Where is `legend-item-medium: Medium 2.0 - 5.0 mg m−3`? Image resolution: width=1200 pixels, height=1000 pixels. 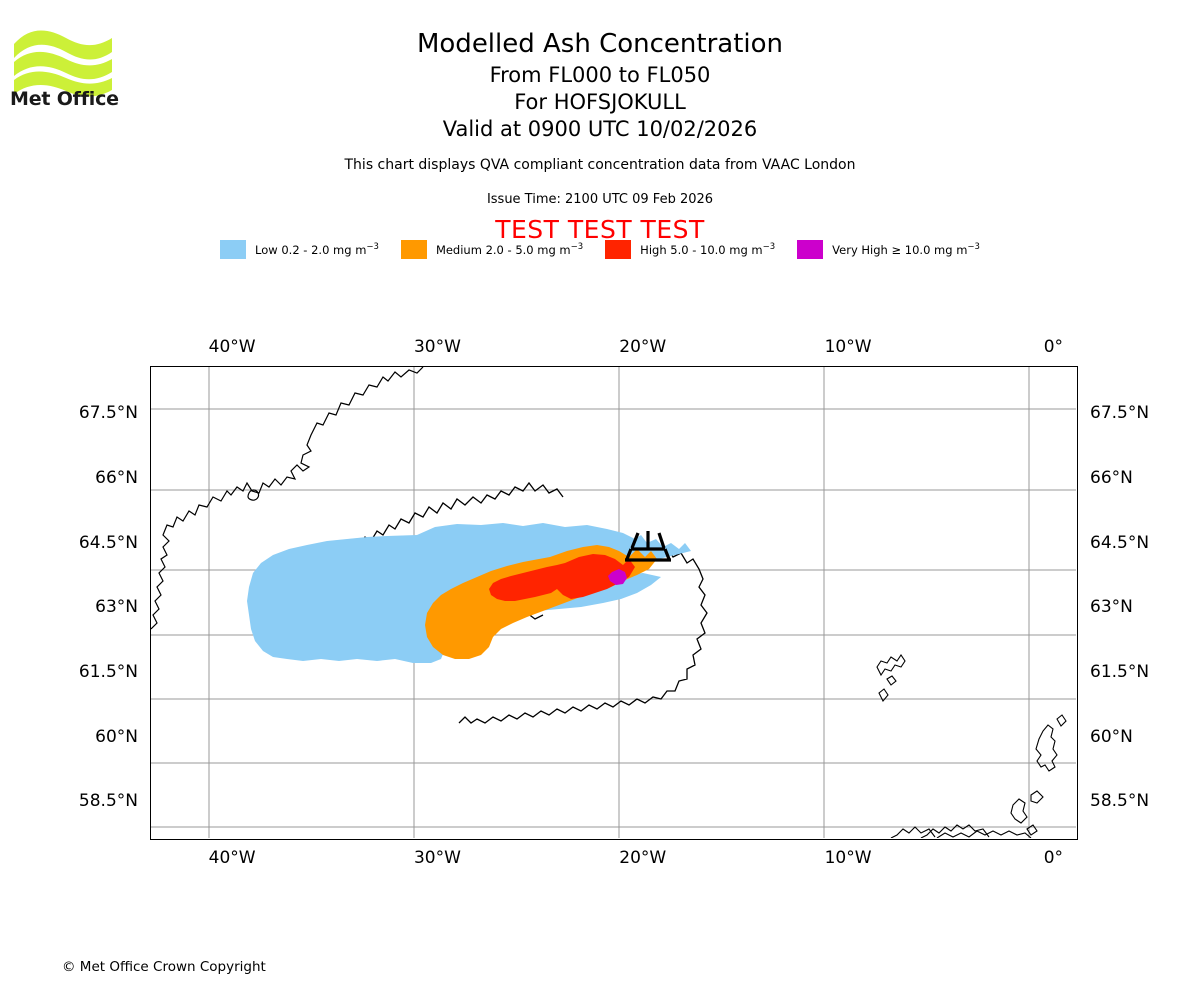
legend-item-medium: Medium 2.0 - 5.0 mg m−3 is located at coordinates (492, 249).